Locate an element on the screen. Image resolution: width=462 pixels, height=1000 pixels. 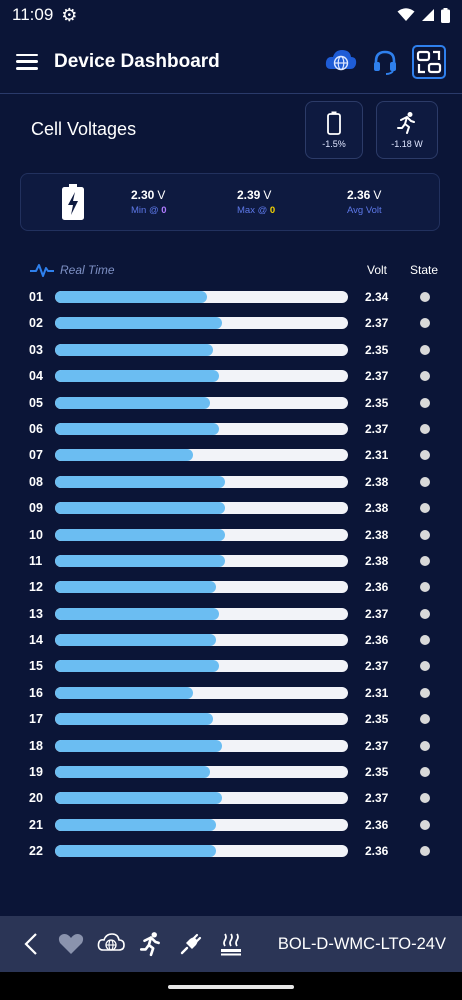
cell-number: 12 is located at coordinates (36, 587).